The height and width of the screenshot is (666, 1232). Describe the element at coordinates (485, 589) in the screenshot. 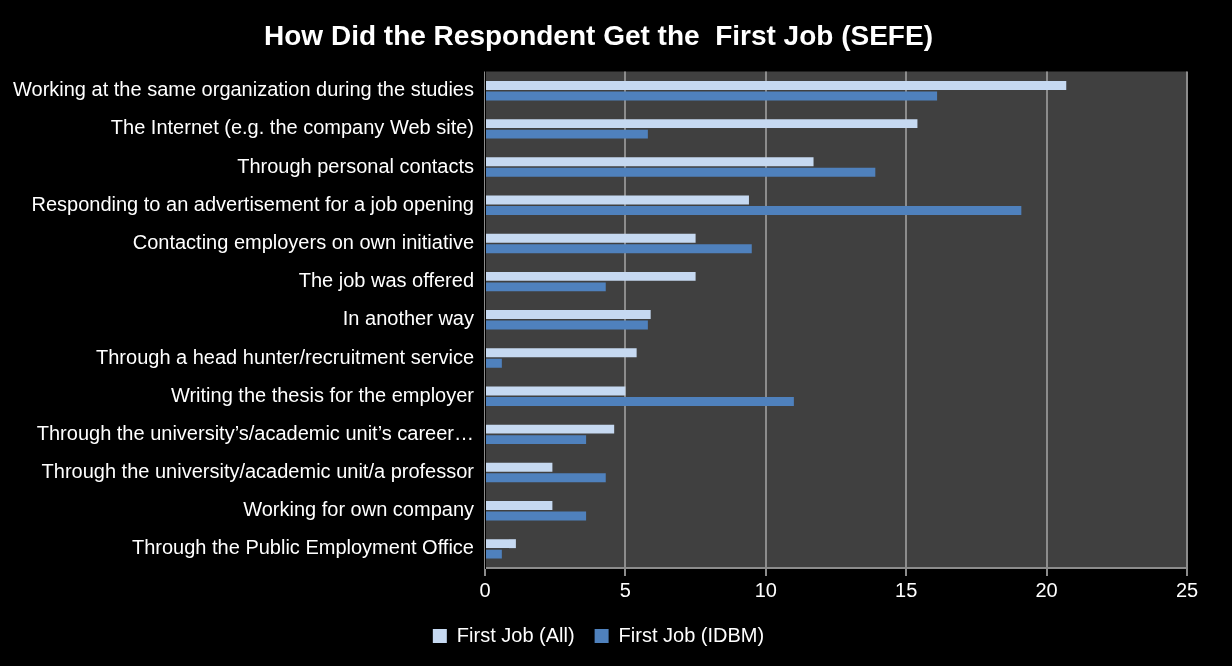

I see `x-tick-label: 0` at that location.